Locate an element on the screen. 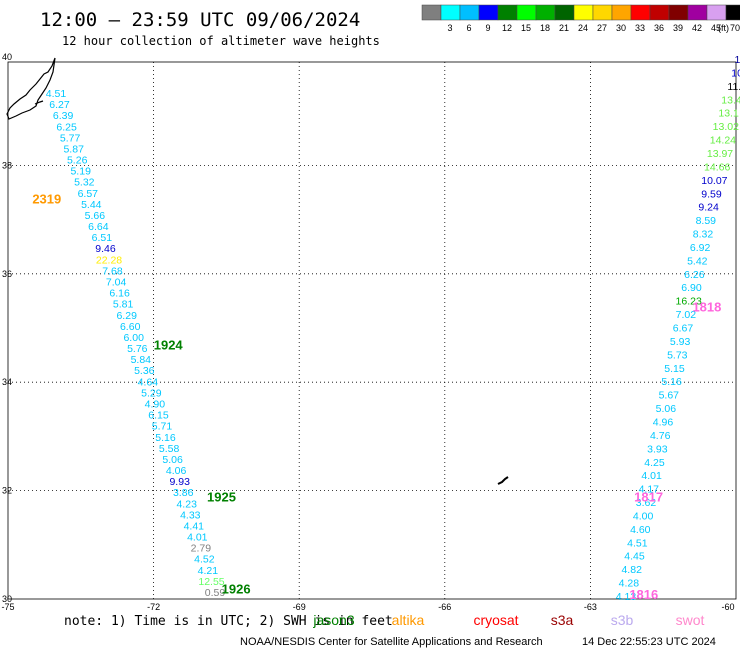 The image size is (740, 650). wave-height-value: 5.29 is located at coordinates (151, 393).